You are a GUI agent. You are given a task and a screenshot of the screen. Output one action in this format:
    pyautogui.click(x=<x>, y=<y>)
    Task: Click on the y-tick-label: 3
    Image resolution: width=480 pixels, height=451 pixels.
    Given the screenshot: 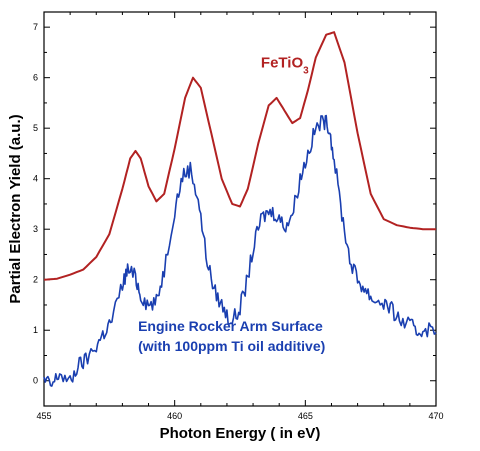 What is the action you would take?
    pyautogui.click(x=35, y=229)
    